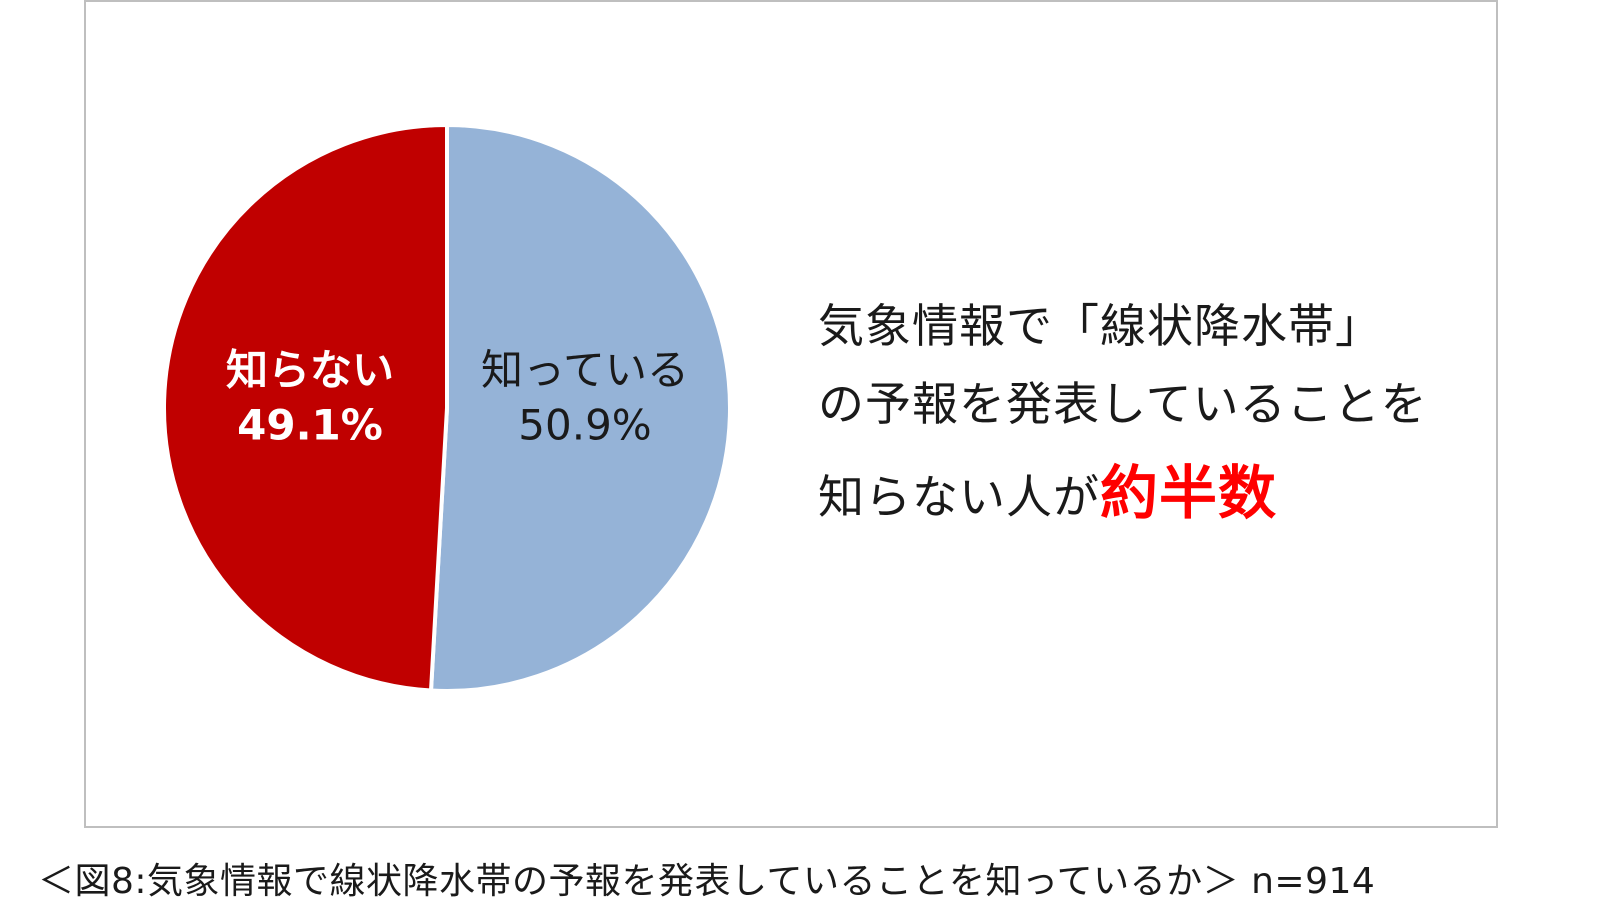 This screenshot has height=924, width=1602. What do you see at coordinates (310, 425) in the screenshot?
I see `slice-value-1: 49.1%` at bounding box center [310, 425].